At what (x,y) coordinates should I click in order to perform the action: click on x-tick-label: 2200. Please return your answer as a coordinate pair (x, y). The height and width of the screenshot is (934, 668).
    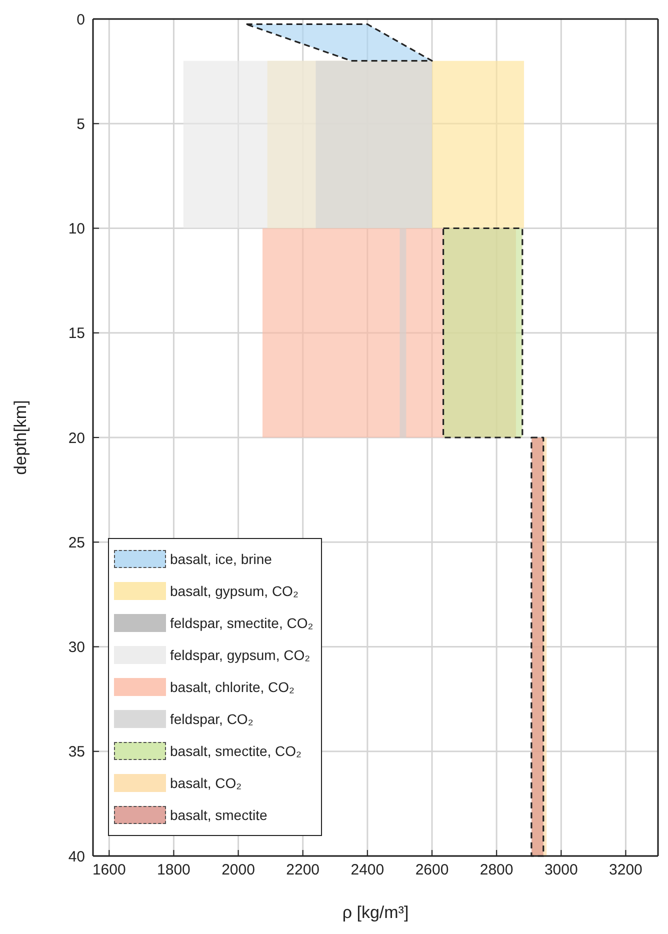
    Looking at the image, I should click on (303, 870).